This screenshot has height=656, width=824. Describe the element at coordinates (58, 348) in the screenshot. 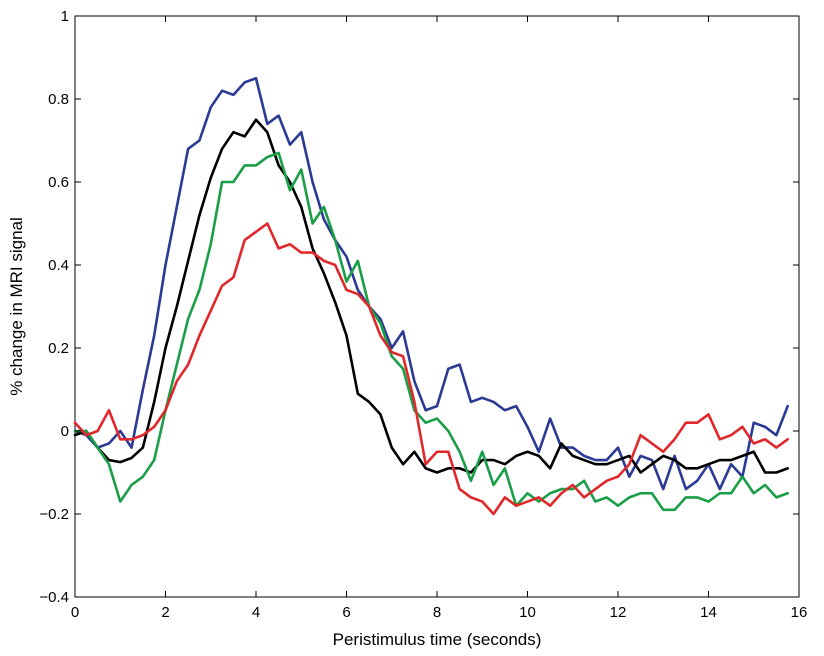

I see `y-tick-label: 0.2` at that location.